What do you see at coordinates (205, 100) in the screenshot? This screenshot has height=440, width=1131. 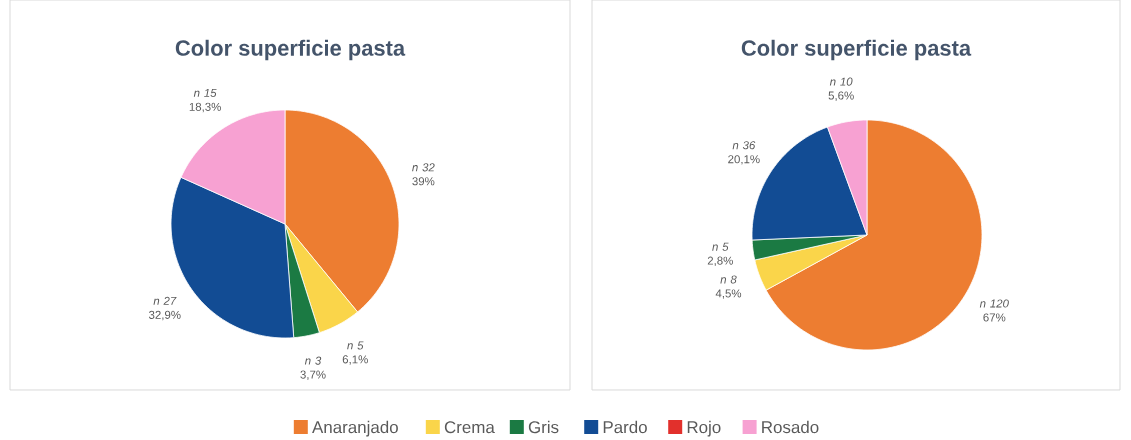 I see `data-label: n 15 18,3%` at bounding box center [205, 100].